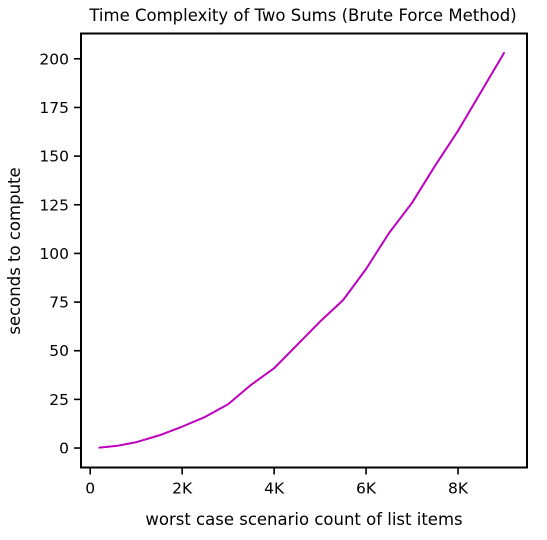 The image size is (547, 540). Describe the element at coordinates (54, 59) in the screenshot. I see `y-tick-label: 200` at that location.